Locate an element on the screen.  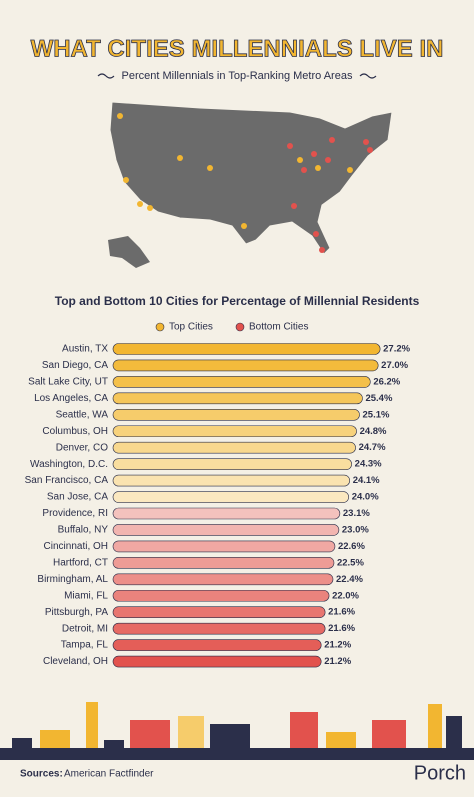
value-label: 24.7% is located at coordinates (372, 447).